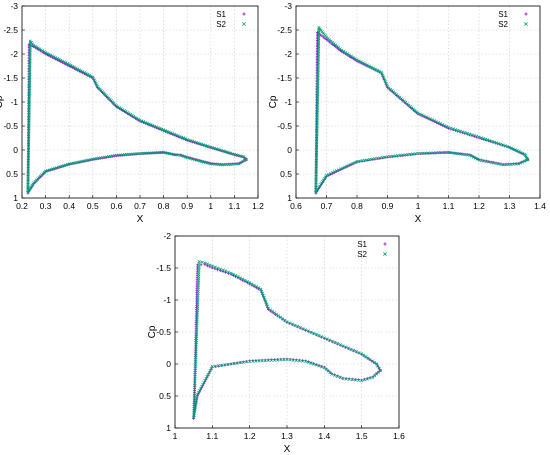  Describe the element at coordinates (10, 78) in the screenshot. I see `y-tick-label: -1.5` at that location.